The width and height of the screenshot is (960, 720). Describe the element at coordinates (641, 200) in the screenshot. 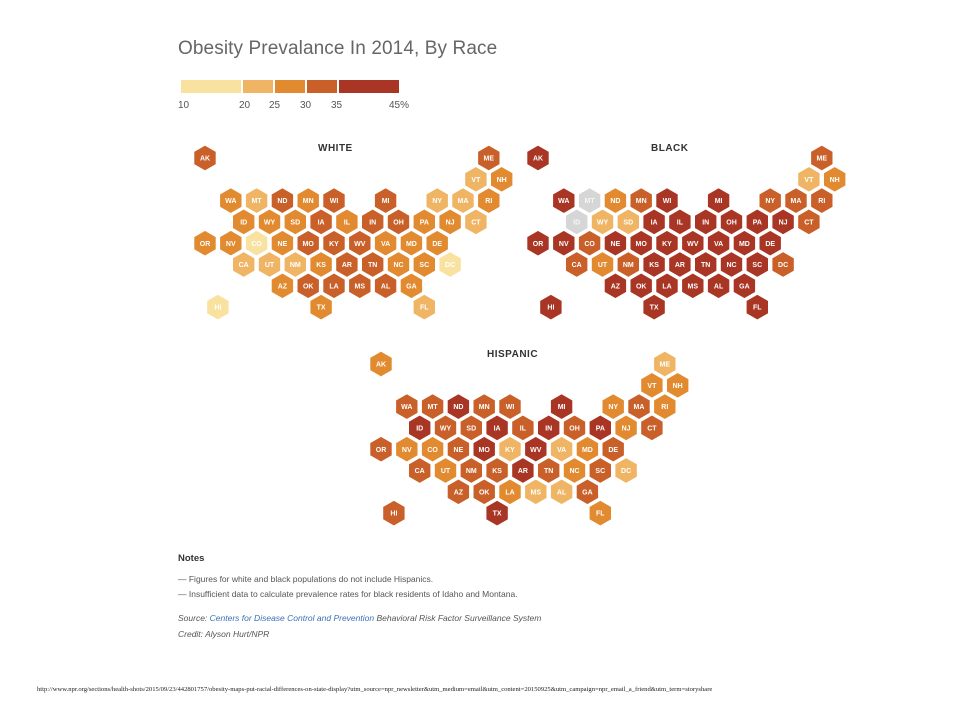

I see `hex-black-mn` at that location.